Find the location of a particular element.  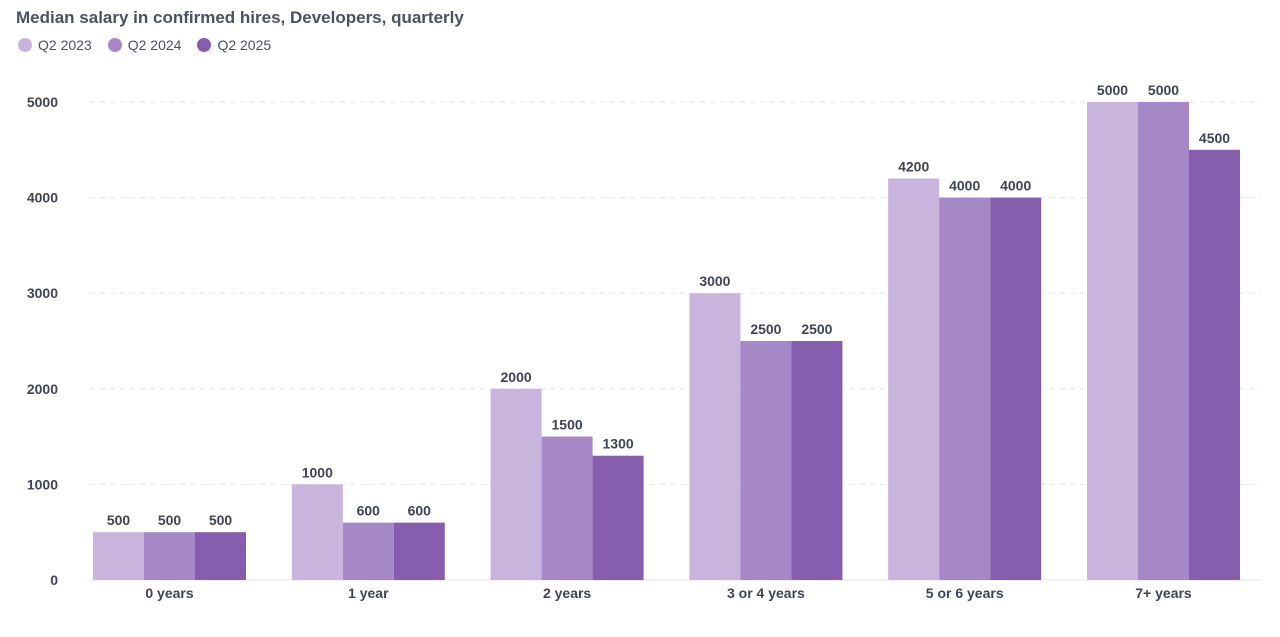

bar-q2-2025-0-years is located at coordinates (220, 556).